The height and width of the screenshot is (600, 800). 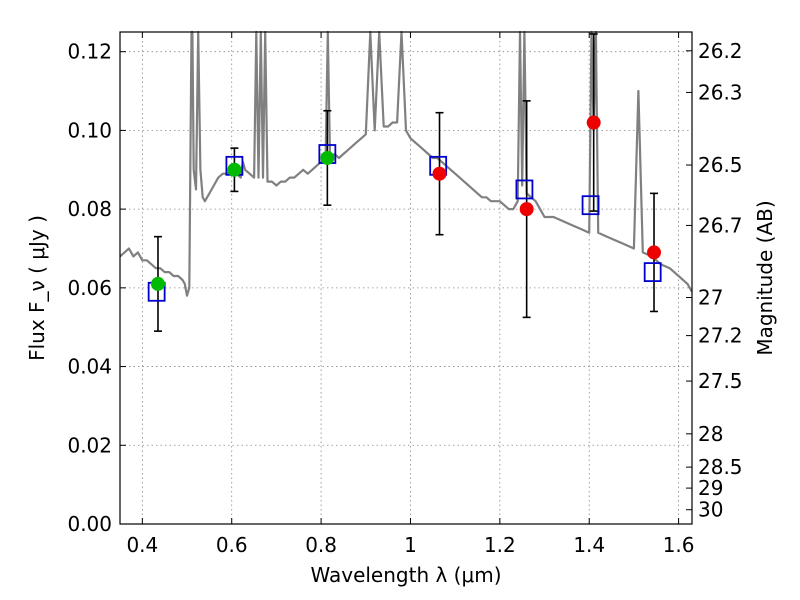 What do you see at coordinates (142, 545) in the screenshot?
I see `x-tick-label: 0.4` at bounding box center [142, 545].